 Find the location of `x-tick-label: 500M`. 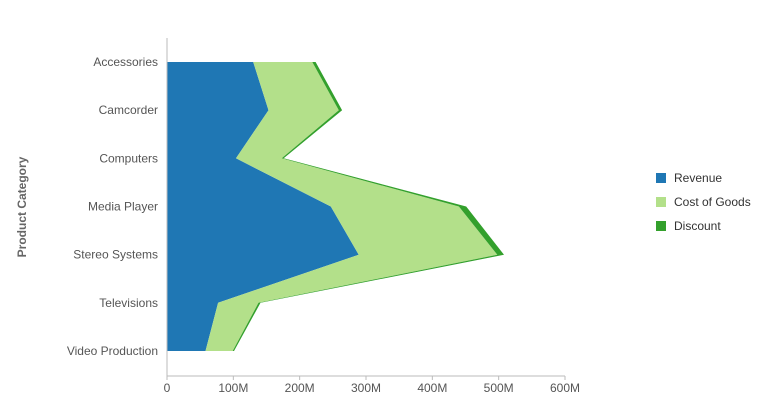

x-tick-label: 500M is located at coordinates (499, 388).